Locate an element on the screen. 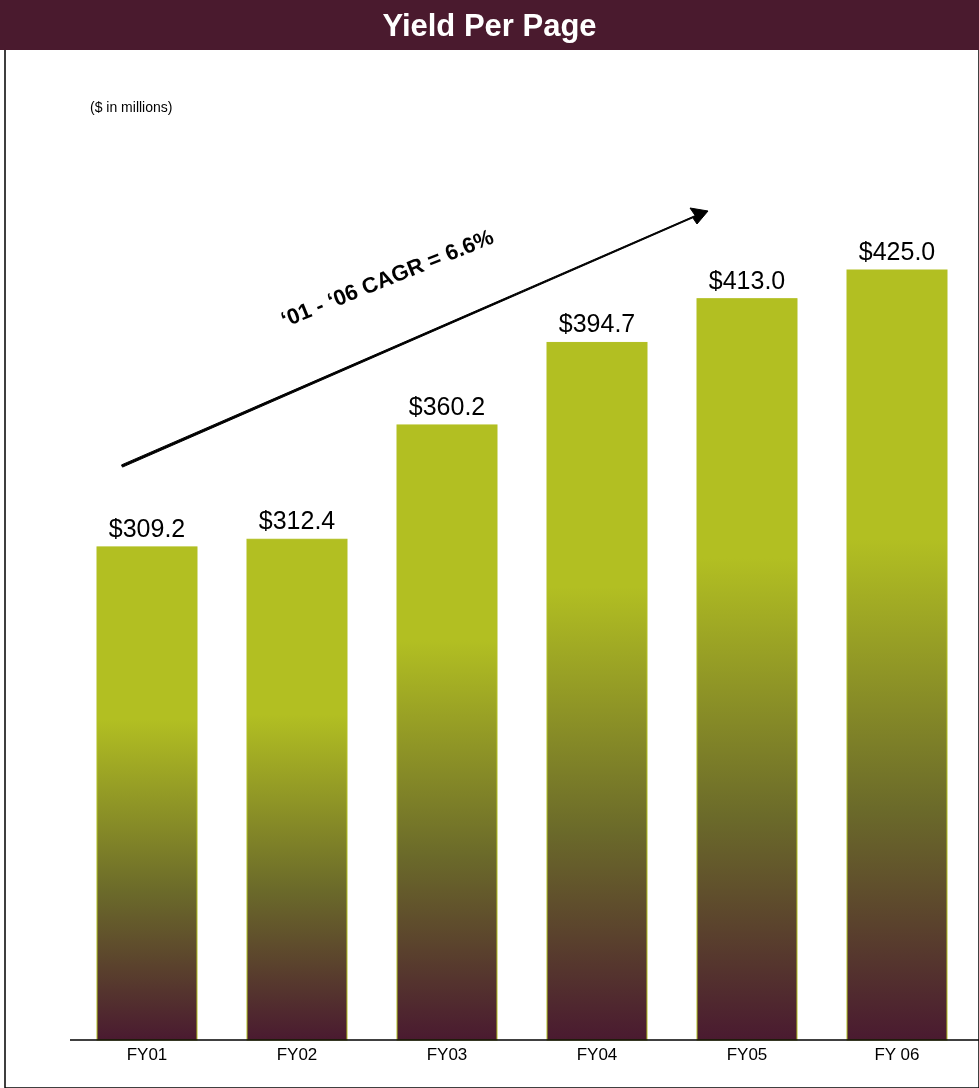 The image size is (979, 1088). x-tick-label: FY05 is located at coordinates (747, 1054).